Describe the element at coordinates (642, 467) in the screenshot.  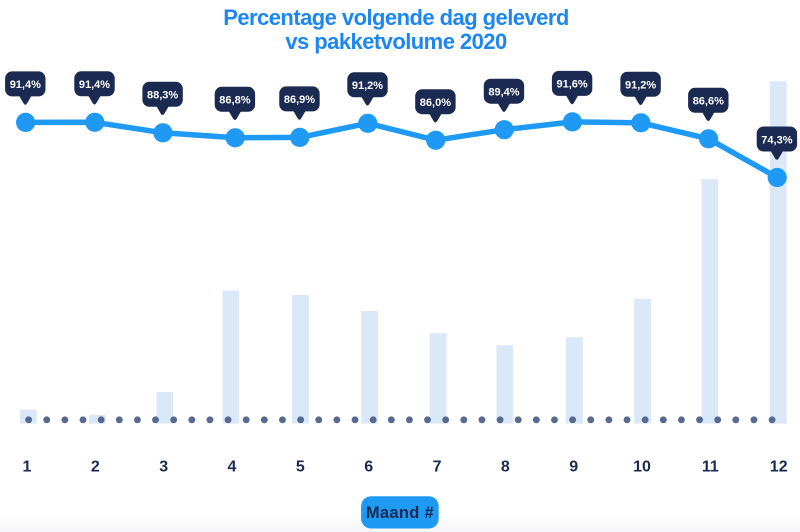
I see `svg-text: 10` at that location.